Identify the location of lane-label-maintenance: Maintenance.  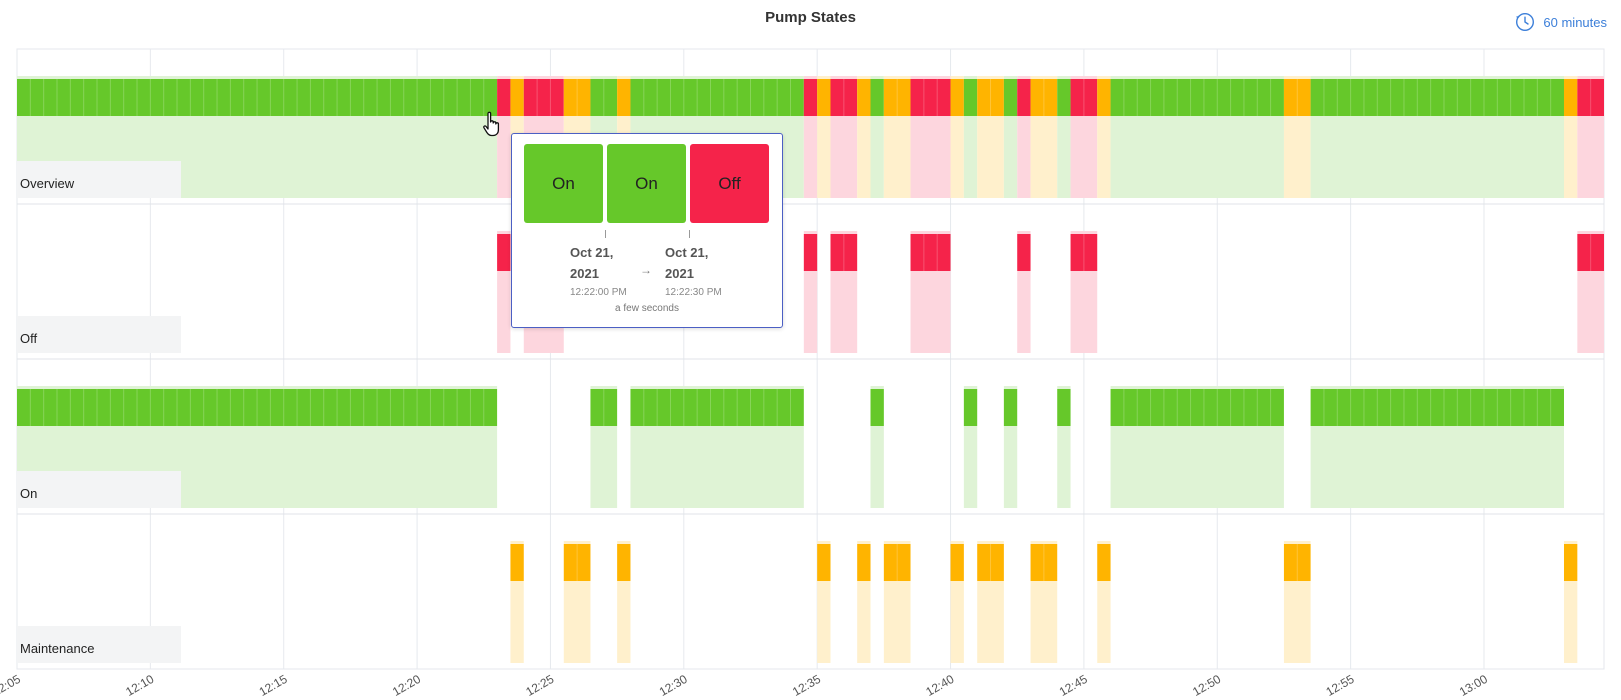
(57, 648).